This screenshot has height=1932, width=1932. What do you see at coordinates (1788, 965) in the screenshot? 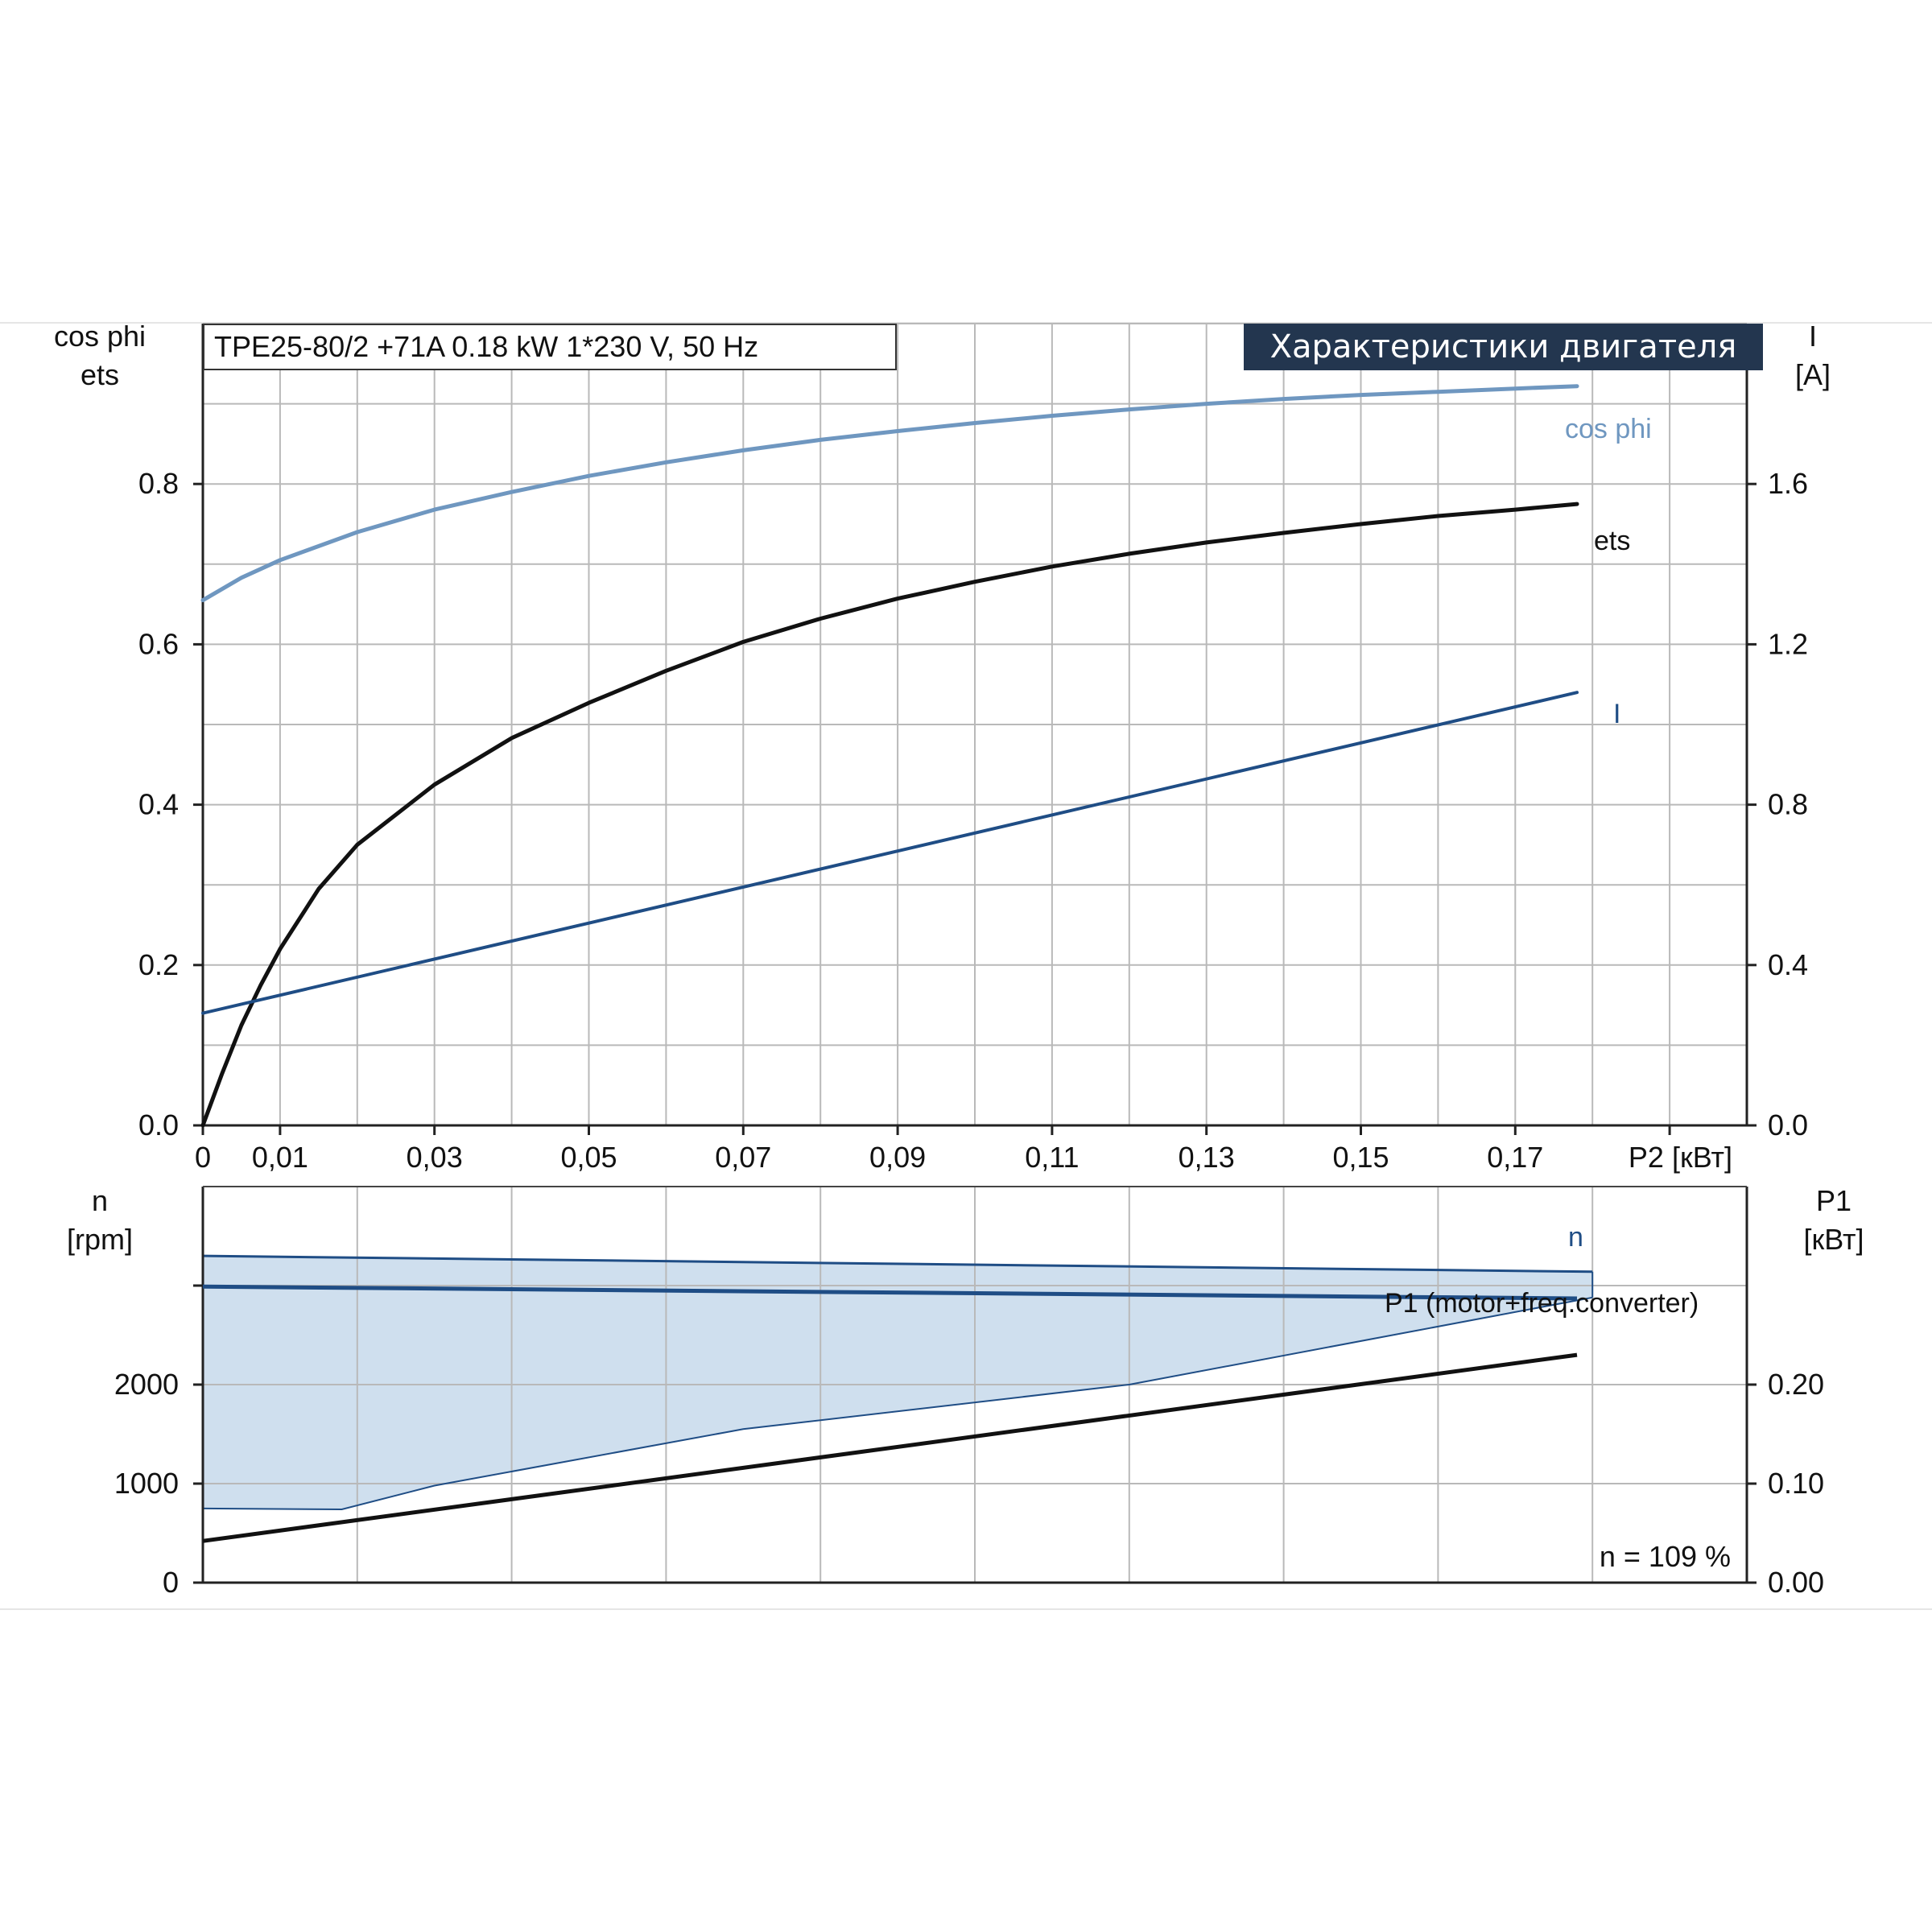
I see `y-right-tick-label: 0.4` at bounding box center [1788, 965].